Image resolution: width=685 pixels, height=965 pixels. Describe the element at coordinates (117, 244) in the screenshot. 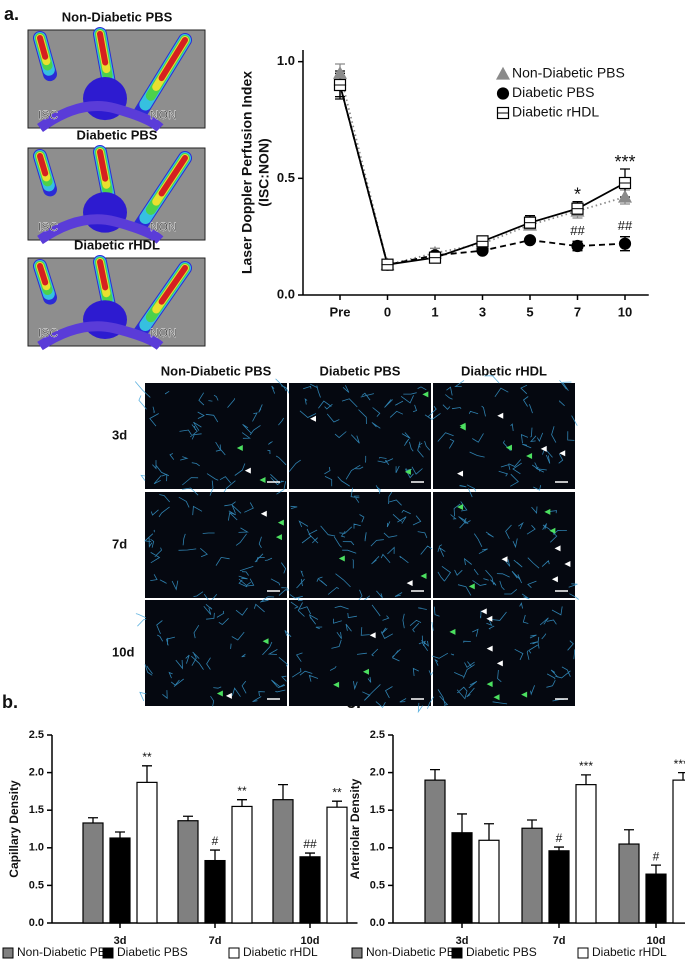

I see `image-title: Diabetic rHDL` at that location.